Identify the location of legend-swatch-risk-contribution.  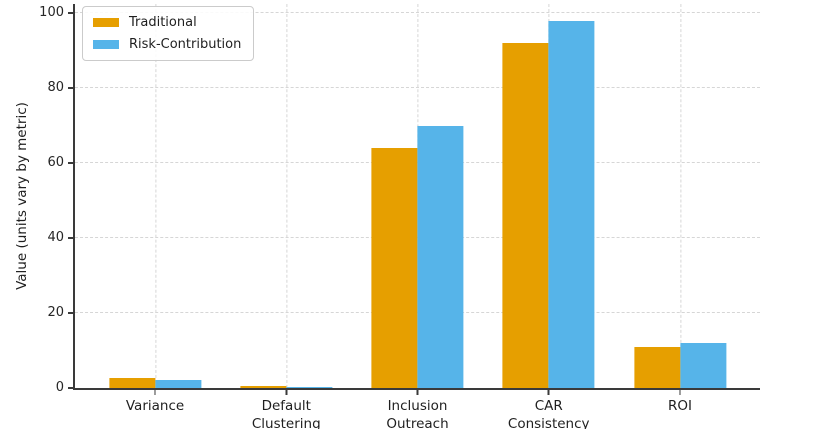
(106, 44).